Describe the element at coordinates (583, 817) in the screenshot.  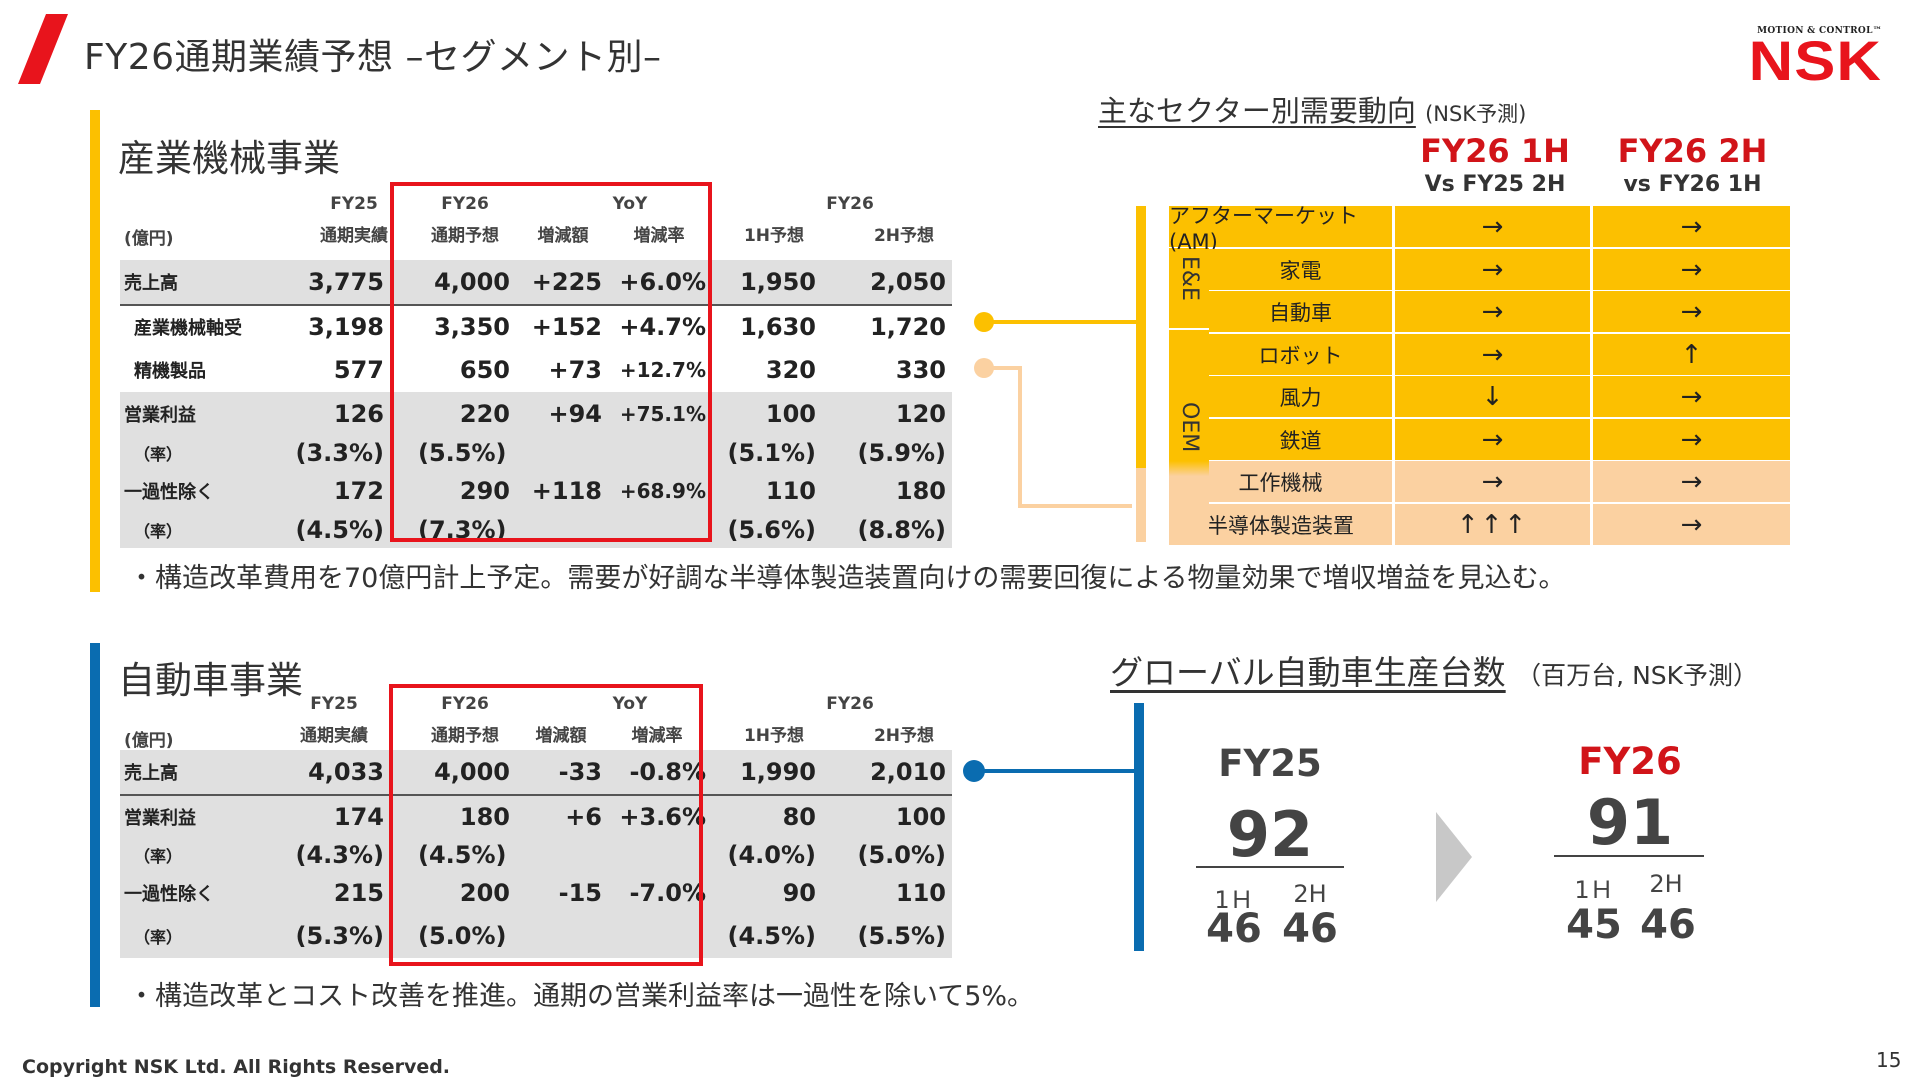
I see `cell-yoy-amount: +6` at that location.